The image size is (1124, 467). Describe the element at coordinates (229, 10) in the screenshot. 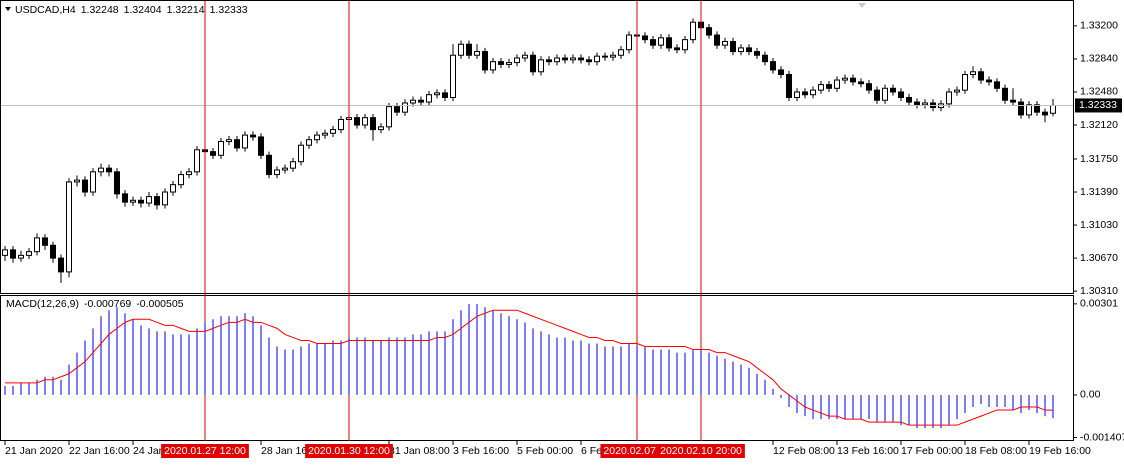

I see `header-price: 1.32333` at that location.